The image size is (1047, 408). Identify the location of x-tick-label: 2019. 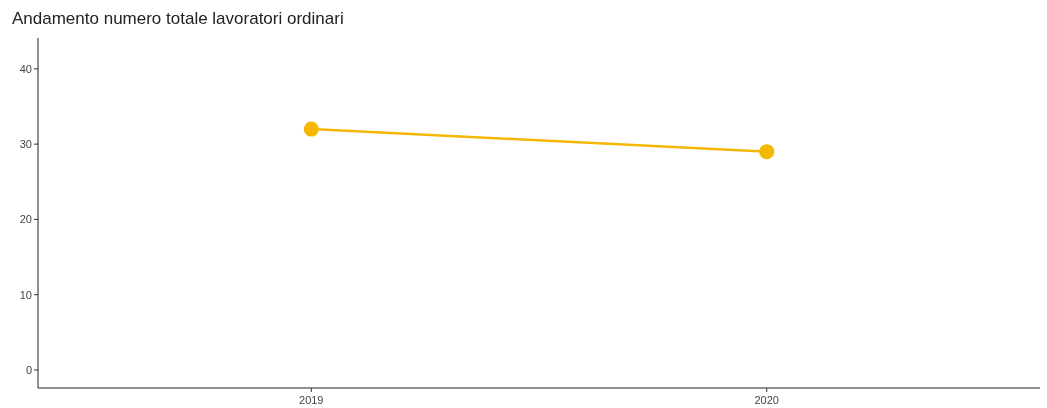
(311, 400).